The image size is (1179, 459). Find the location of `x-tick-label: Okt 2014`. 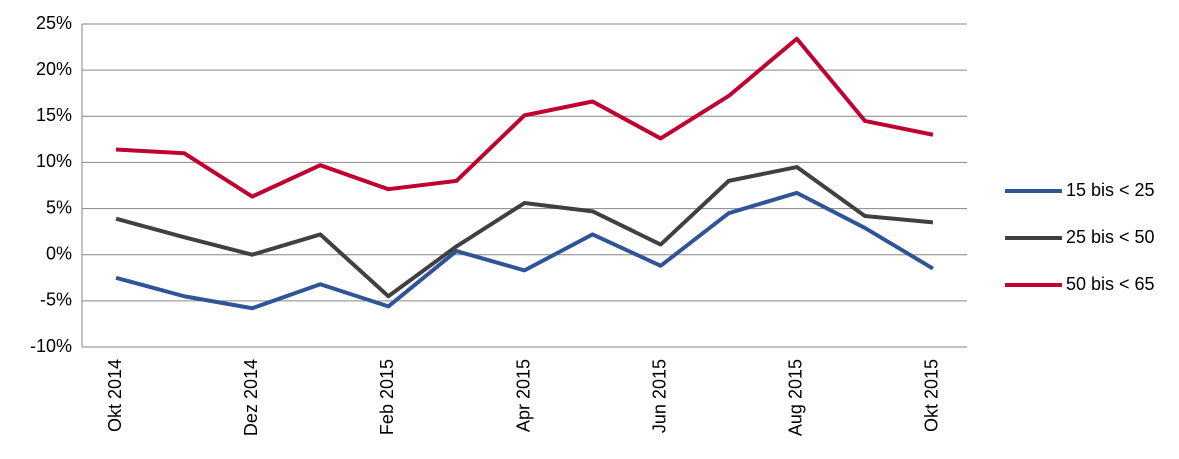

x-tick-label: Okt 2014 is located at coordinates (115, 395).